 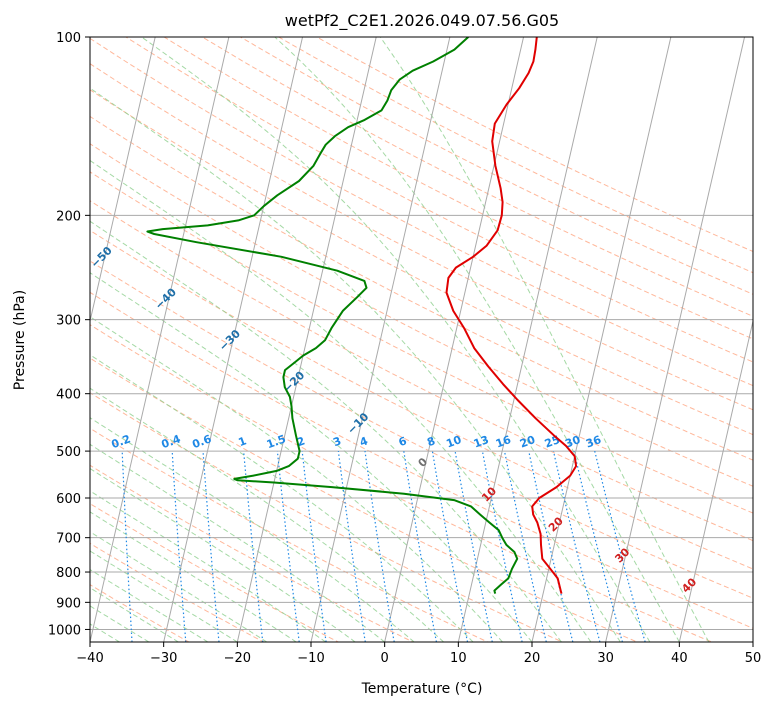 What do you see at coordinates (237, 658) in the screenshot?
I see `x-tick-label: −20` at bounding box center [237, 658].